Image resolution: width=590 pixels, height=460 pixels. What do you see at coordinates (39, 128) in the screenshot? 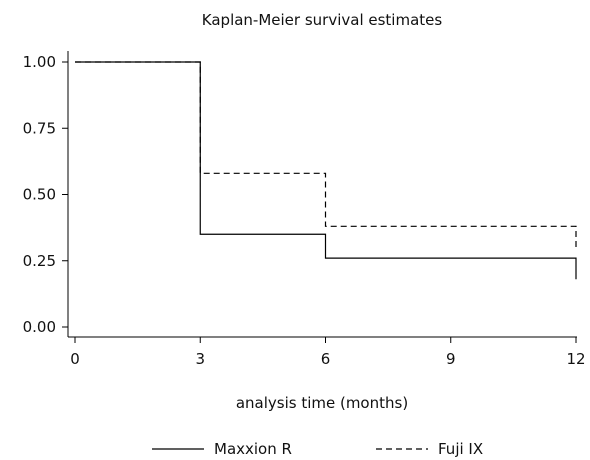
I see `y-tick-label: 0.75` at bounding box center [39, 128].